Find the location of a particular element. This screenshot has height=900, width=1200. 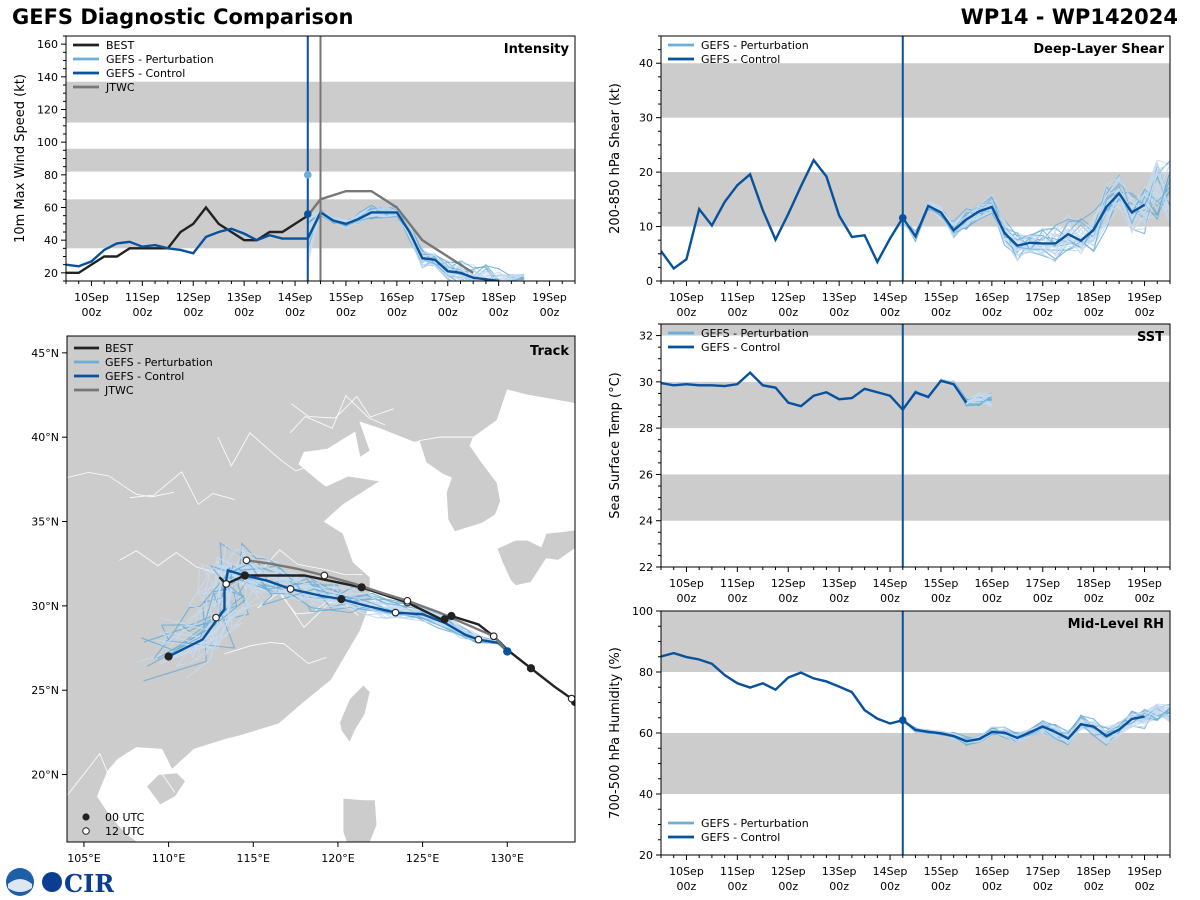

series-best is located at coordinates (187, 240).